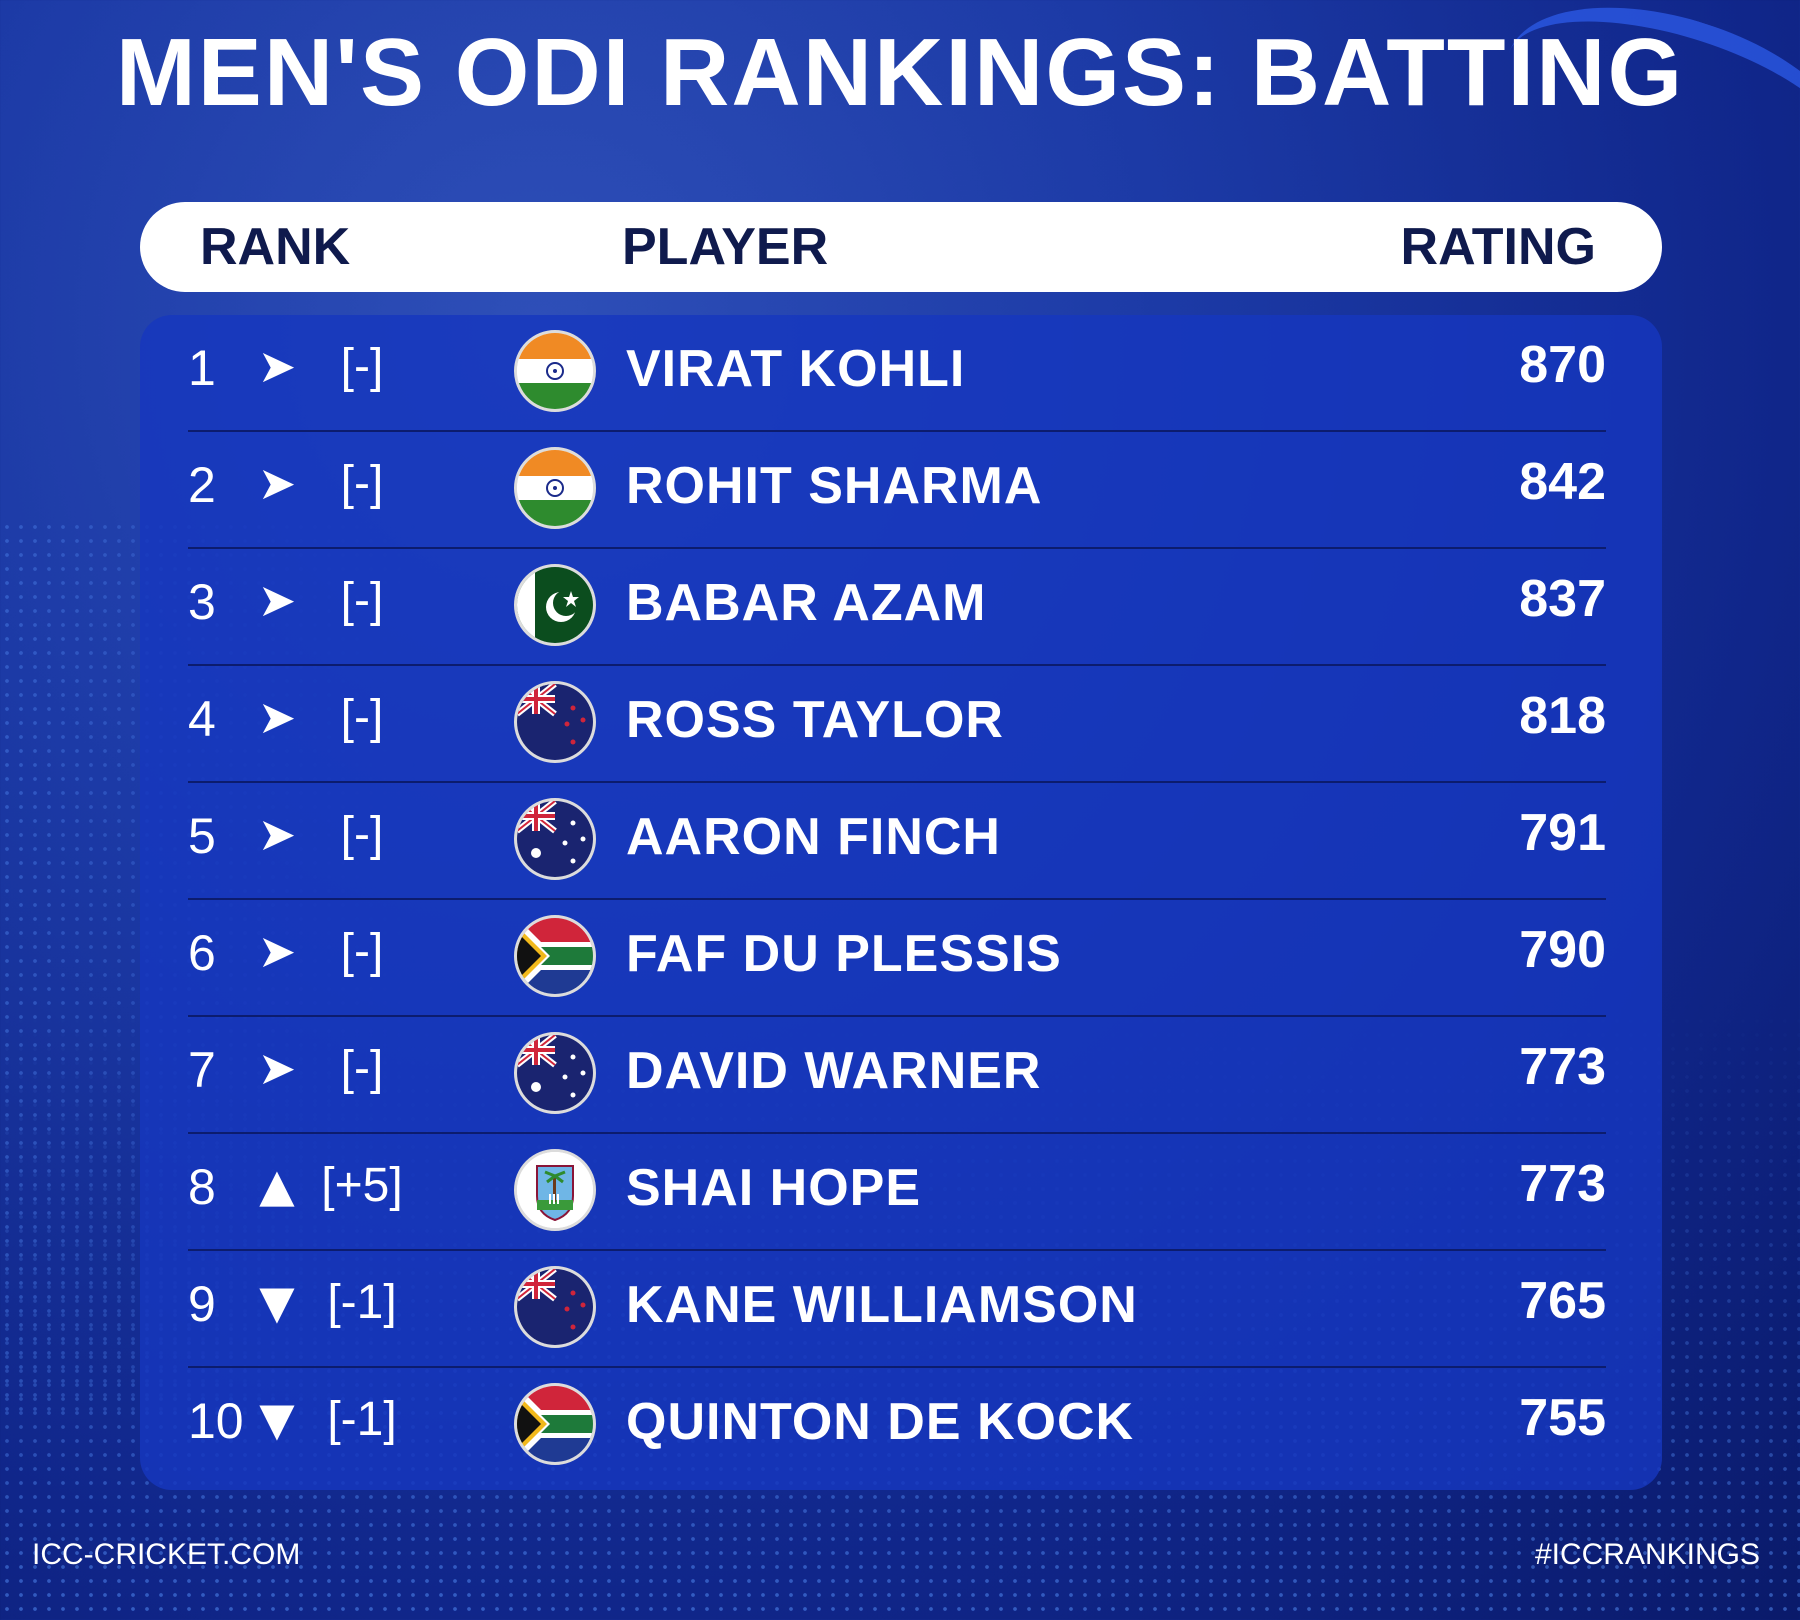  I want to click on table-row: 7 ➤ [-] DAVID WARNER 773, so click(901, 1075).